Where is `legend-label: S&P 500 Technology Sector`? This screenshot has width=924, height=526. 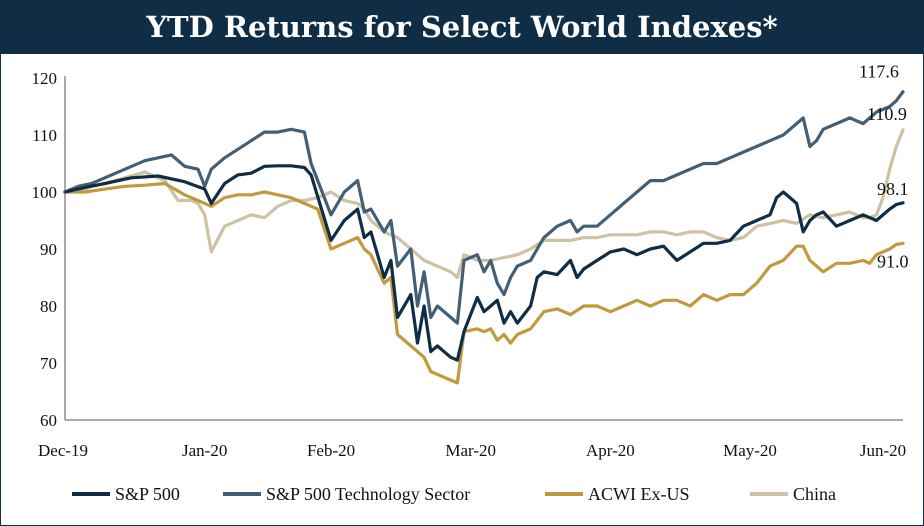 legend-label: S&P 500 Technology Sector is located at coordinates (368, 494).